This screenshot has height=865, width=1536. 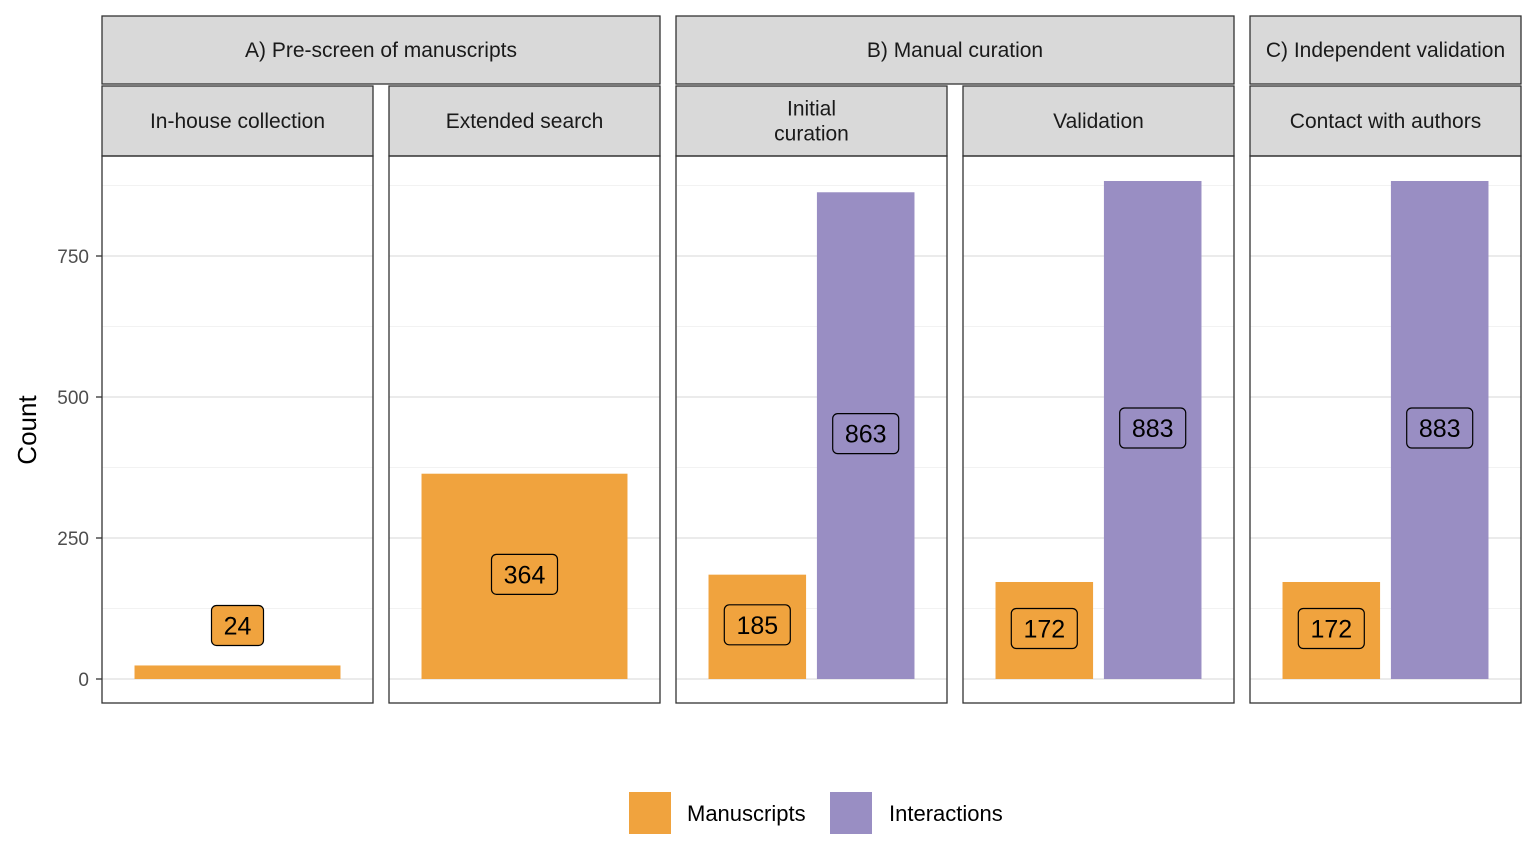 What do you see at coordinates (946, 813) in the screenshot?
I see `legend-label-interactions: Interactions` at bounding box center [946, 813].